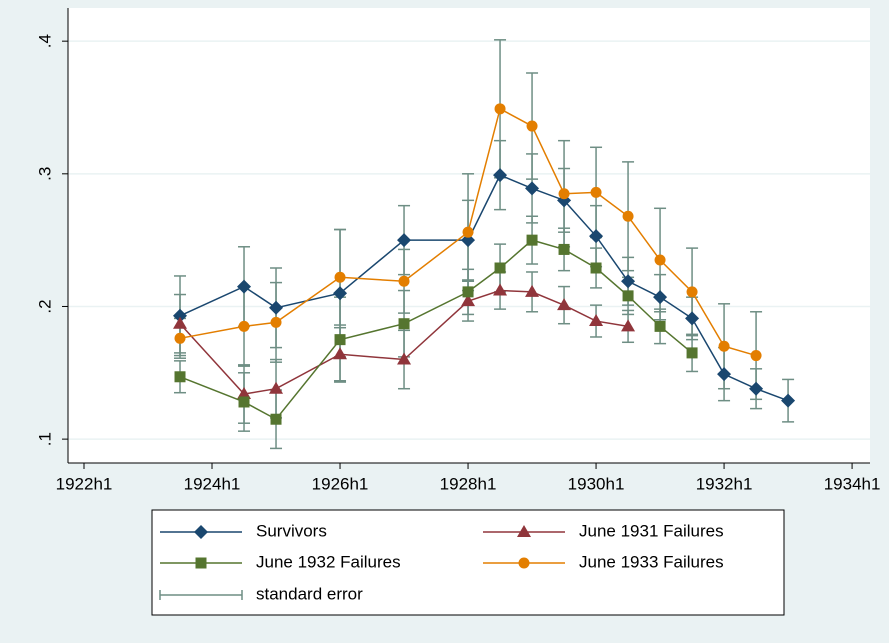  What do you see at coordinates (44, 41) in the screenshot?
I see `y-tick-label: .4` at bounding box center [44, 41].